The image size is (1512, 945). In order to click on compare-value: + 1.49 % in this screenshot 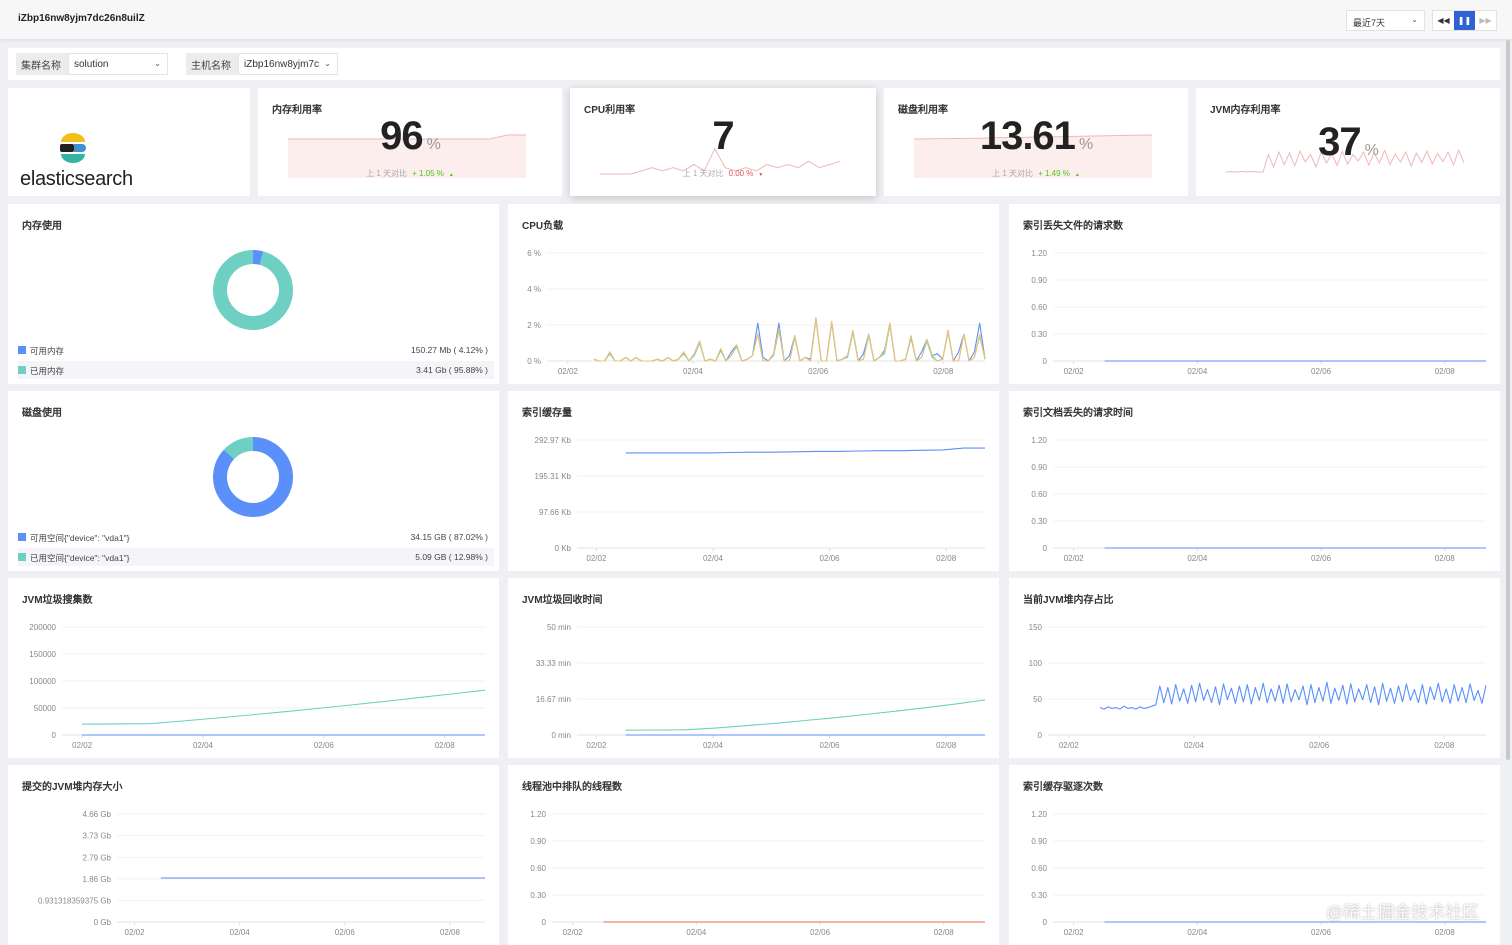, I will do `click(1054, 173)`.